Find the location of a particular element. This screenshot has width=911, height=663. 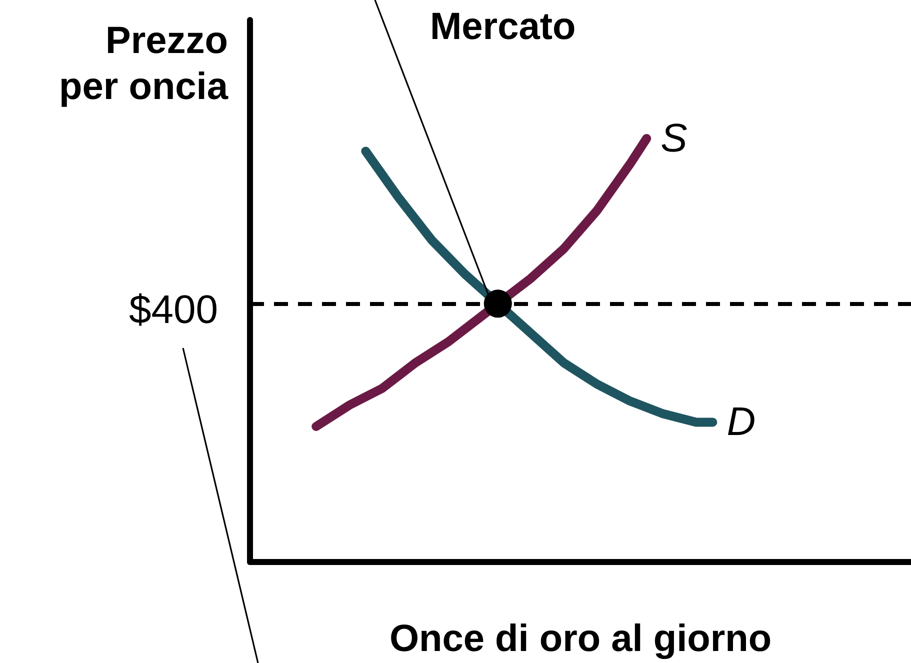

text: Mercato is located at coordinates (503, 27).